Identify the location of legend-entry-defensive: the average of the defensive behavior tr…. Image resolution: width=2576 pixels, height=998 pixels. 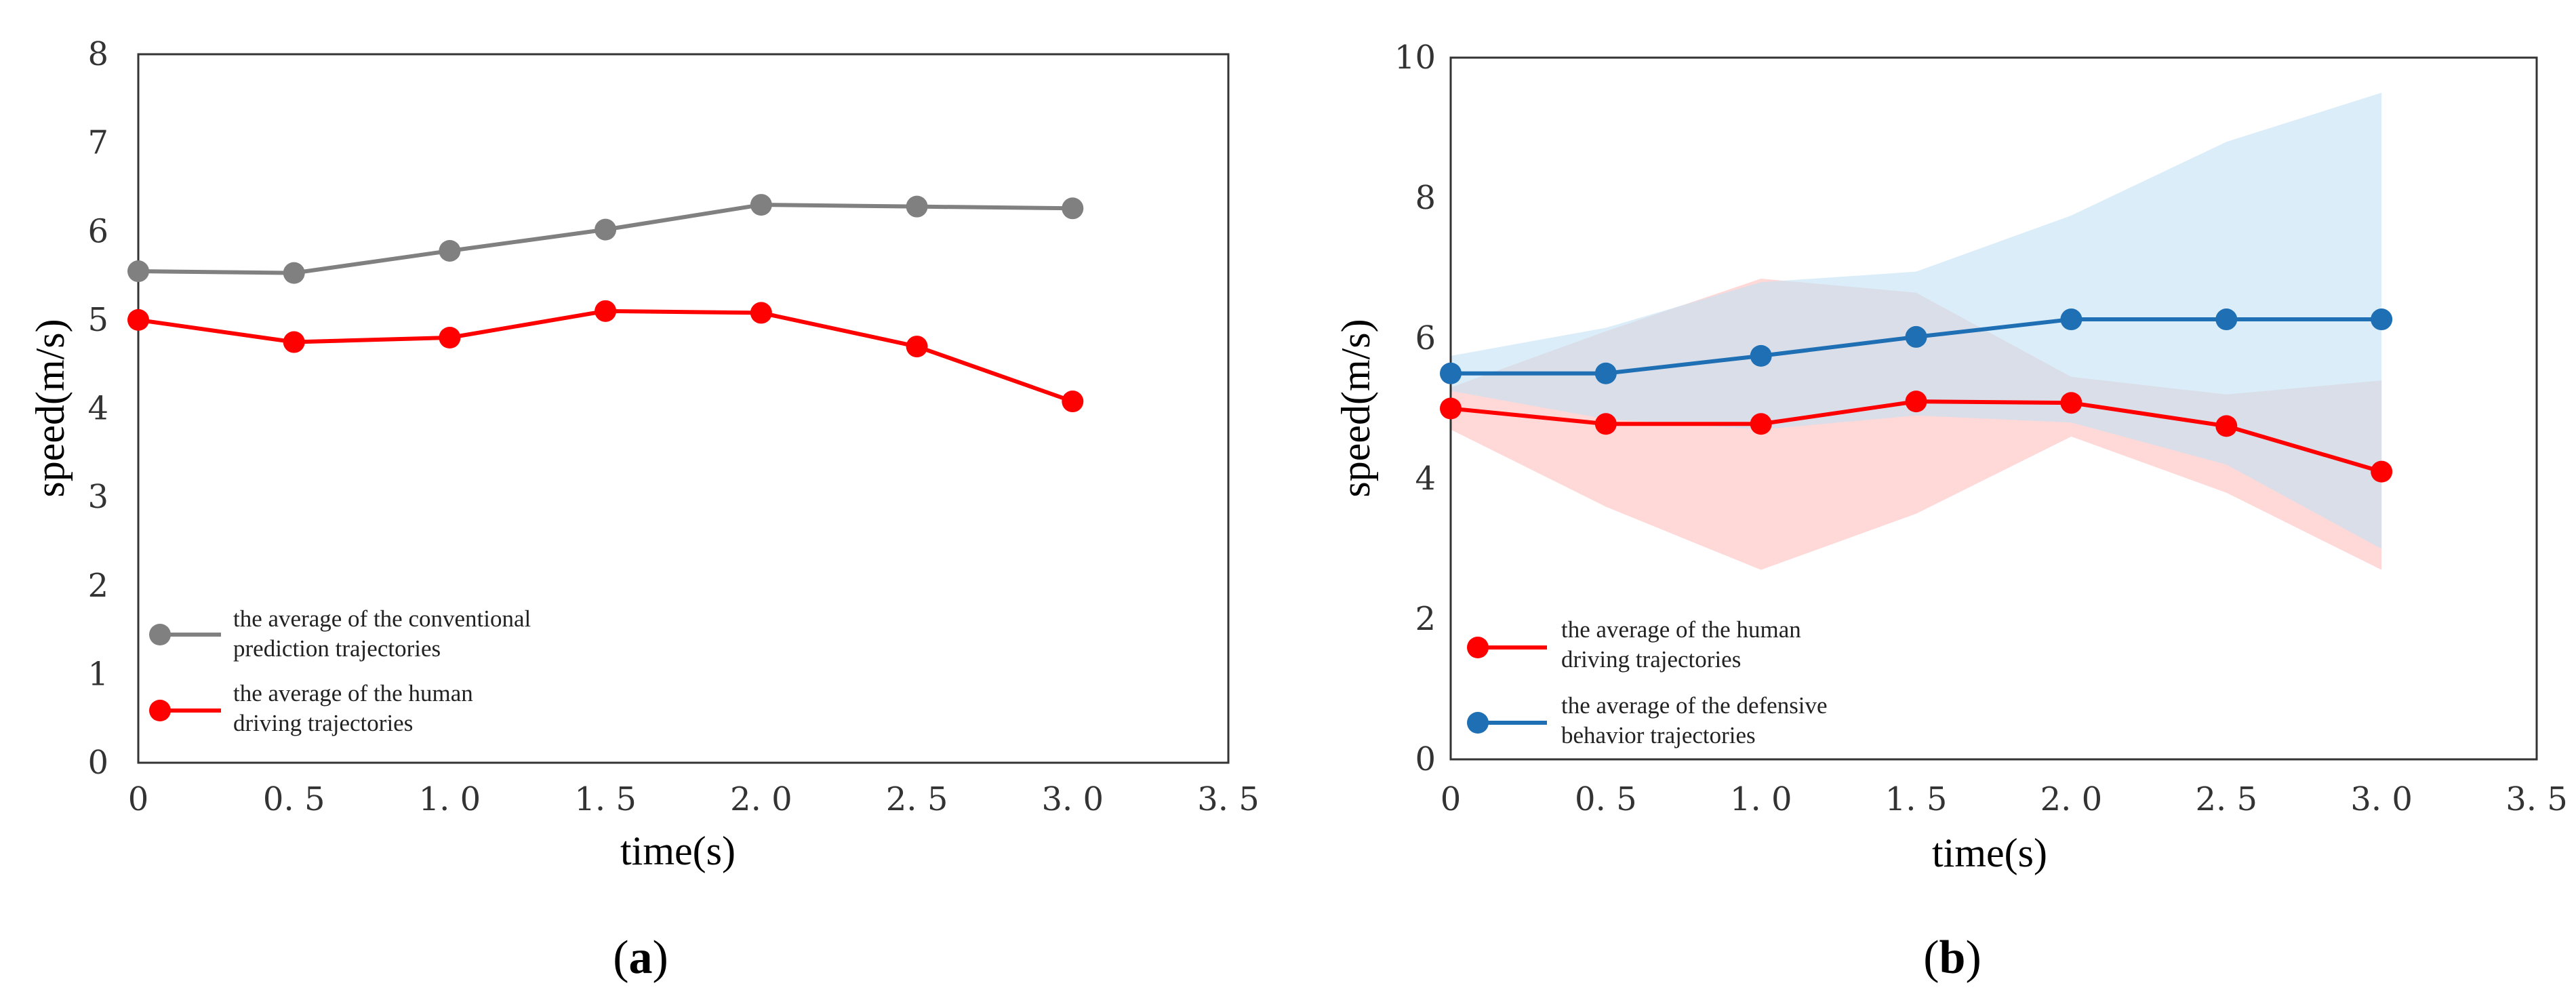
(1647, 720).